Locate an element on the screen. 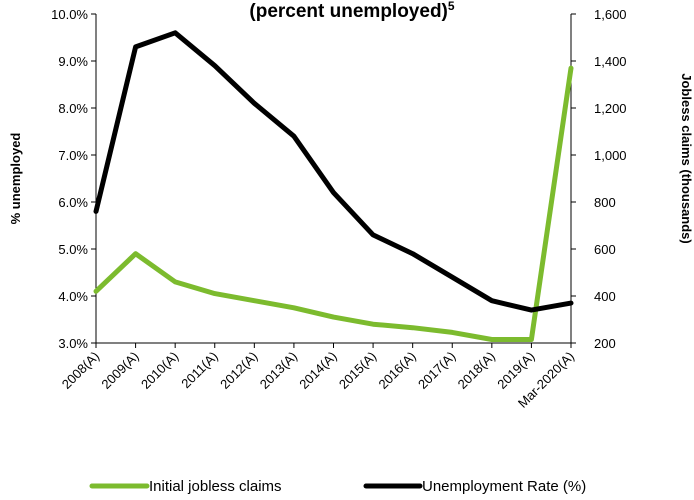  y-right-tick-label: 600 is located at coordinates (605, 249).